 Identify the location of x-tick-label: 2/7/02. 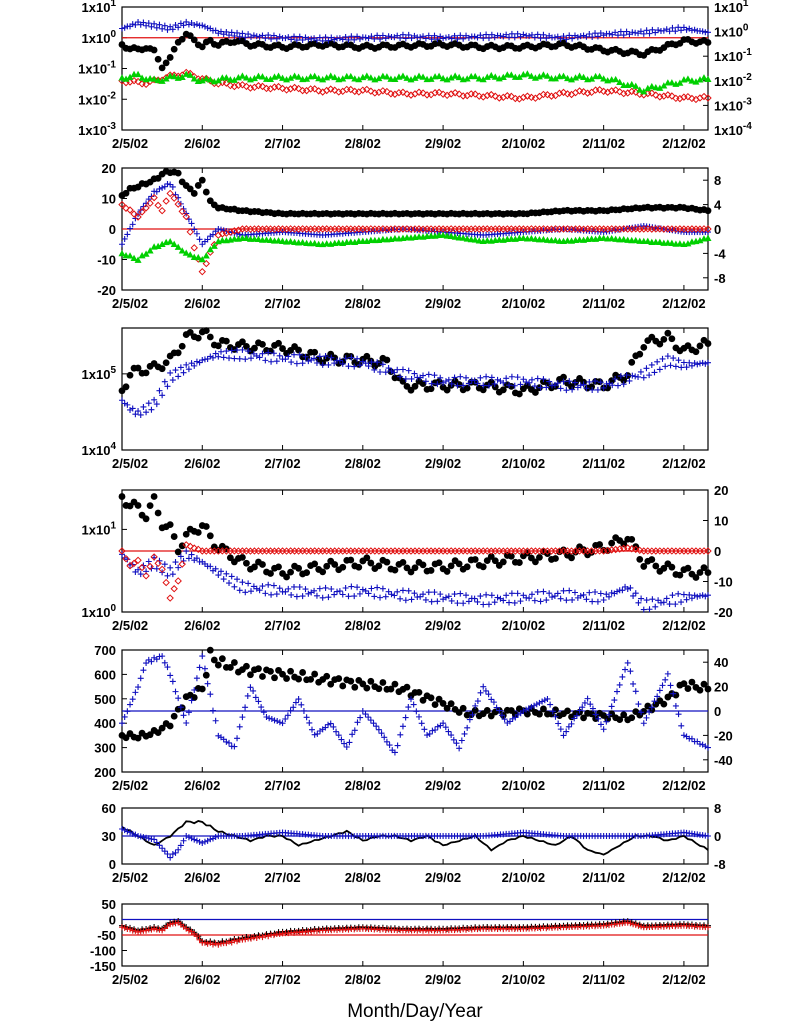
(282, 877).